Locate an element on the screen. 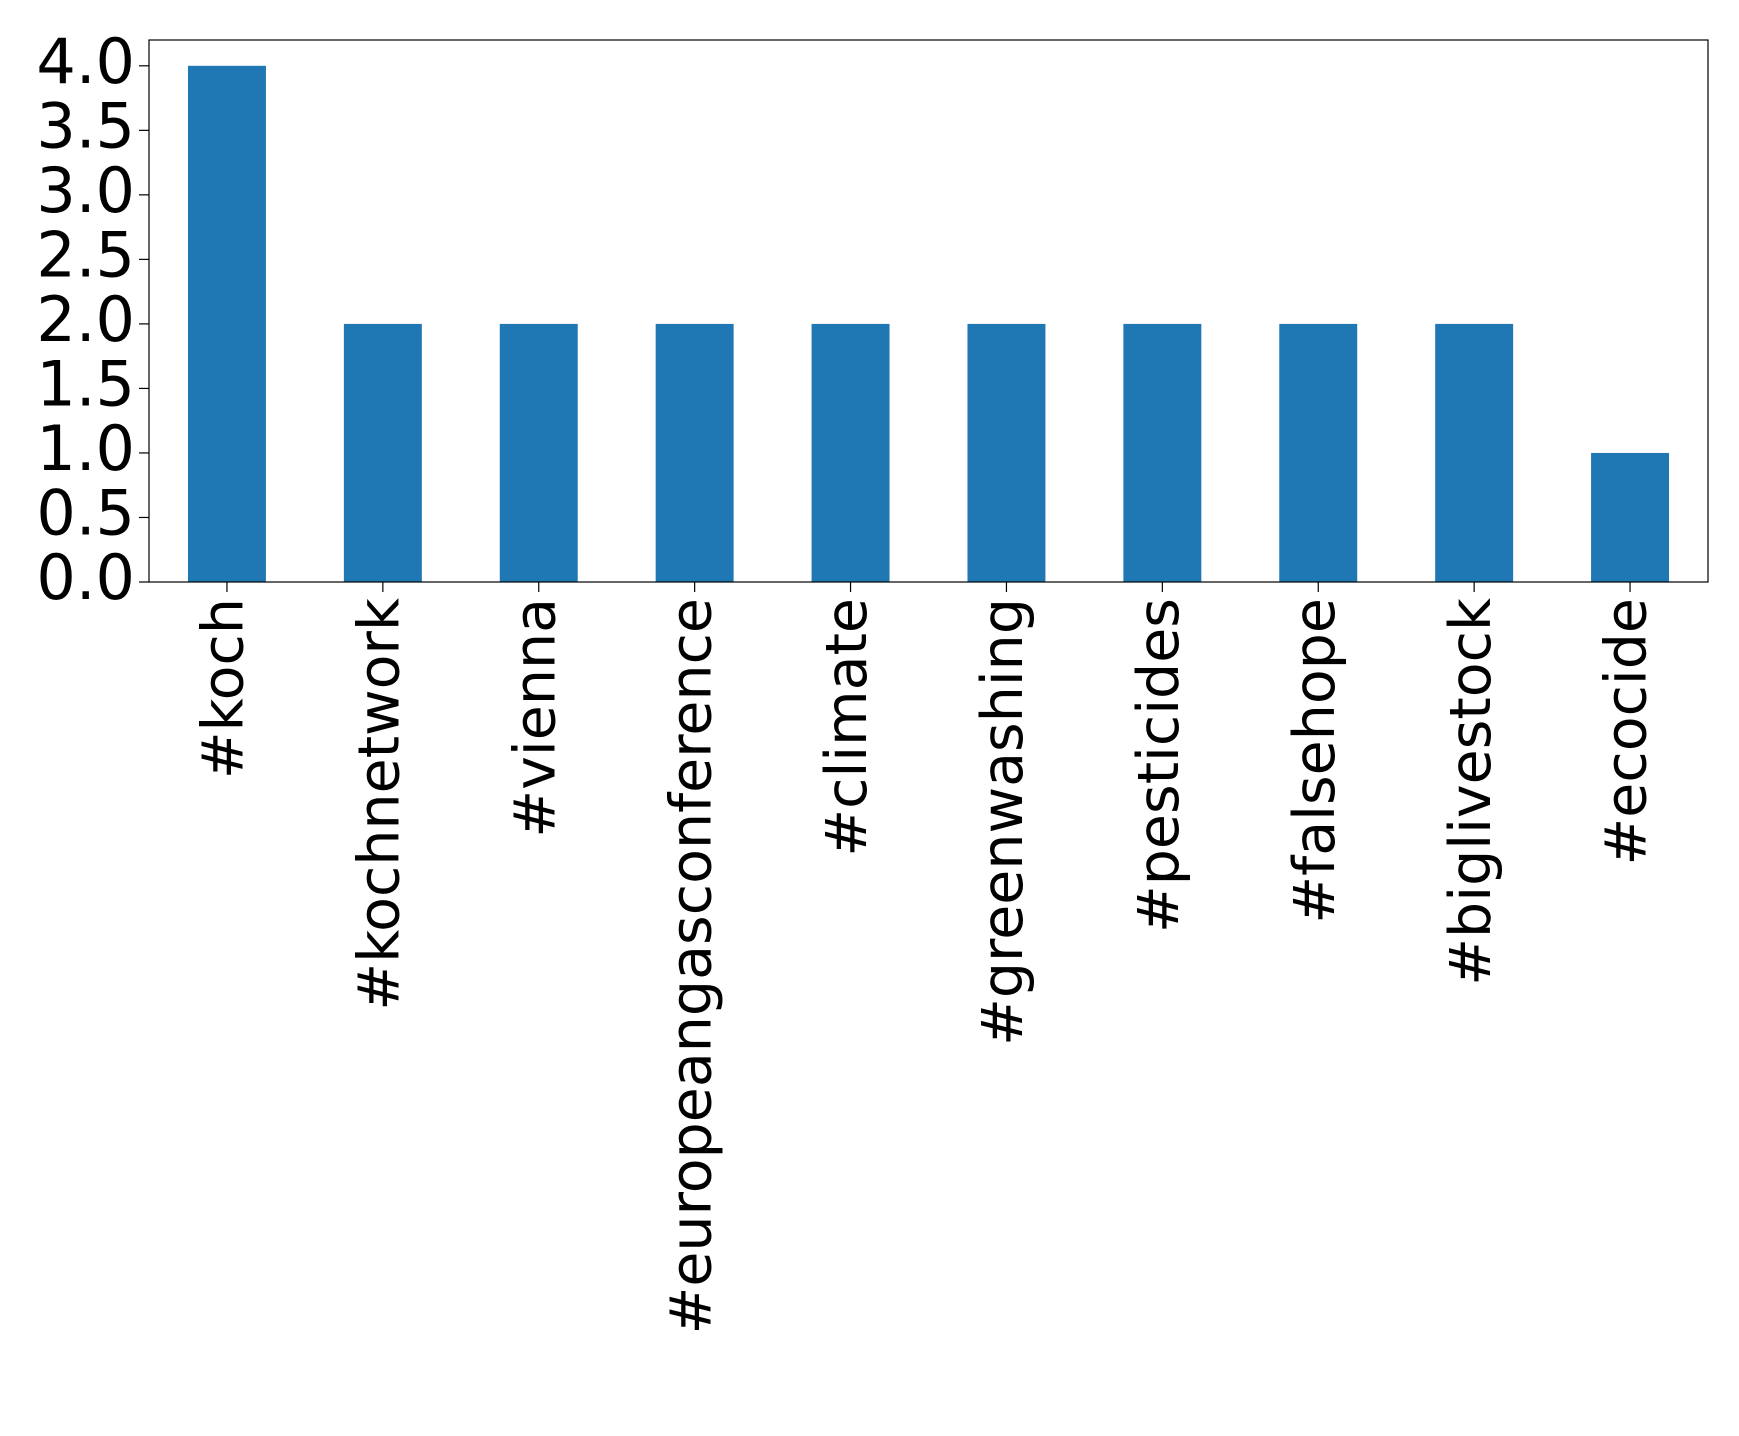  x-tick-label: #europeangasconference is located at coordinates (691, 966).